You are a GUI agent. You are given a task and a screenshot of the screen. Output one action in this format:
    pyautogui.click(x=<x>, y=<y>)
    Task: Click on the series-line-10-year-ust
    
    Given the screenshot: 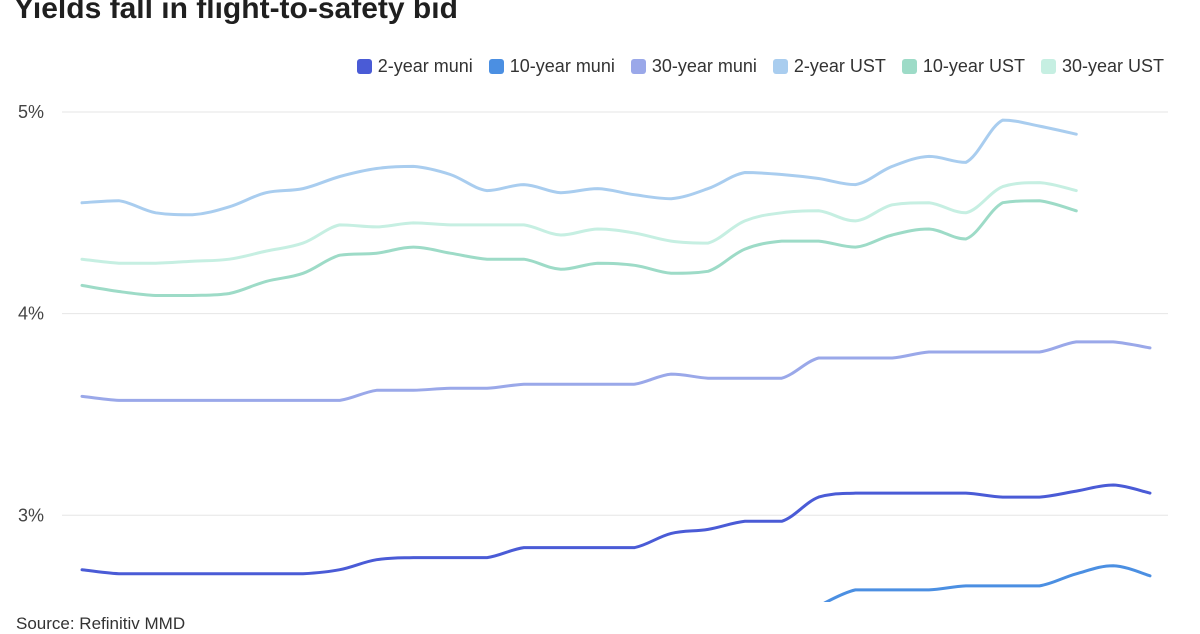 What is the action you would take?
    pyautogui.click(x=579, y=248)
    